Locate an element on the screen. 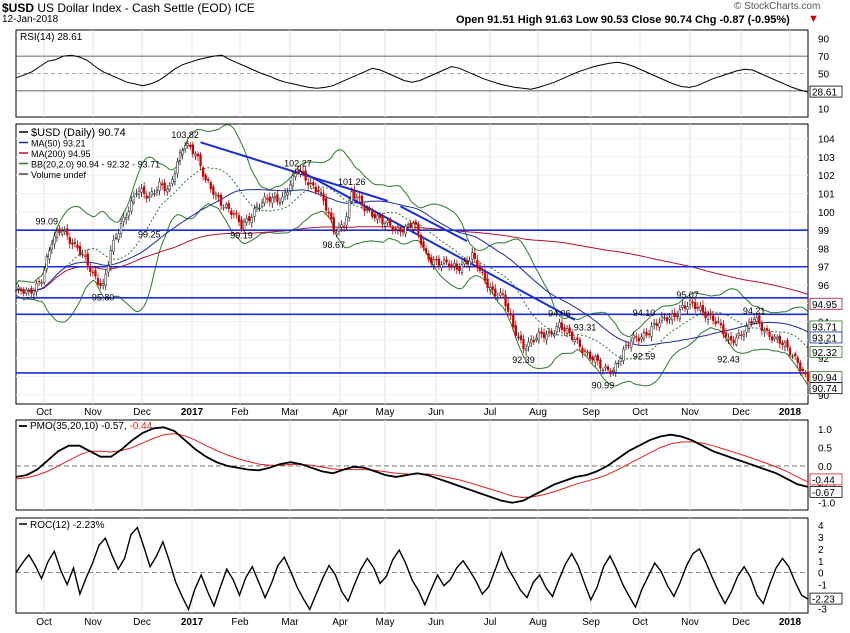 The height and width of the screenshot is (633, 850). roc-x-label-Dec: Dec is located at coordinates (741, 622).